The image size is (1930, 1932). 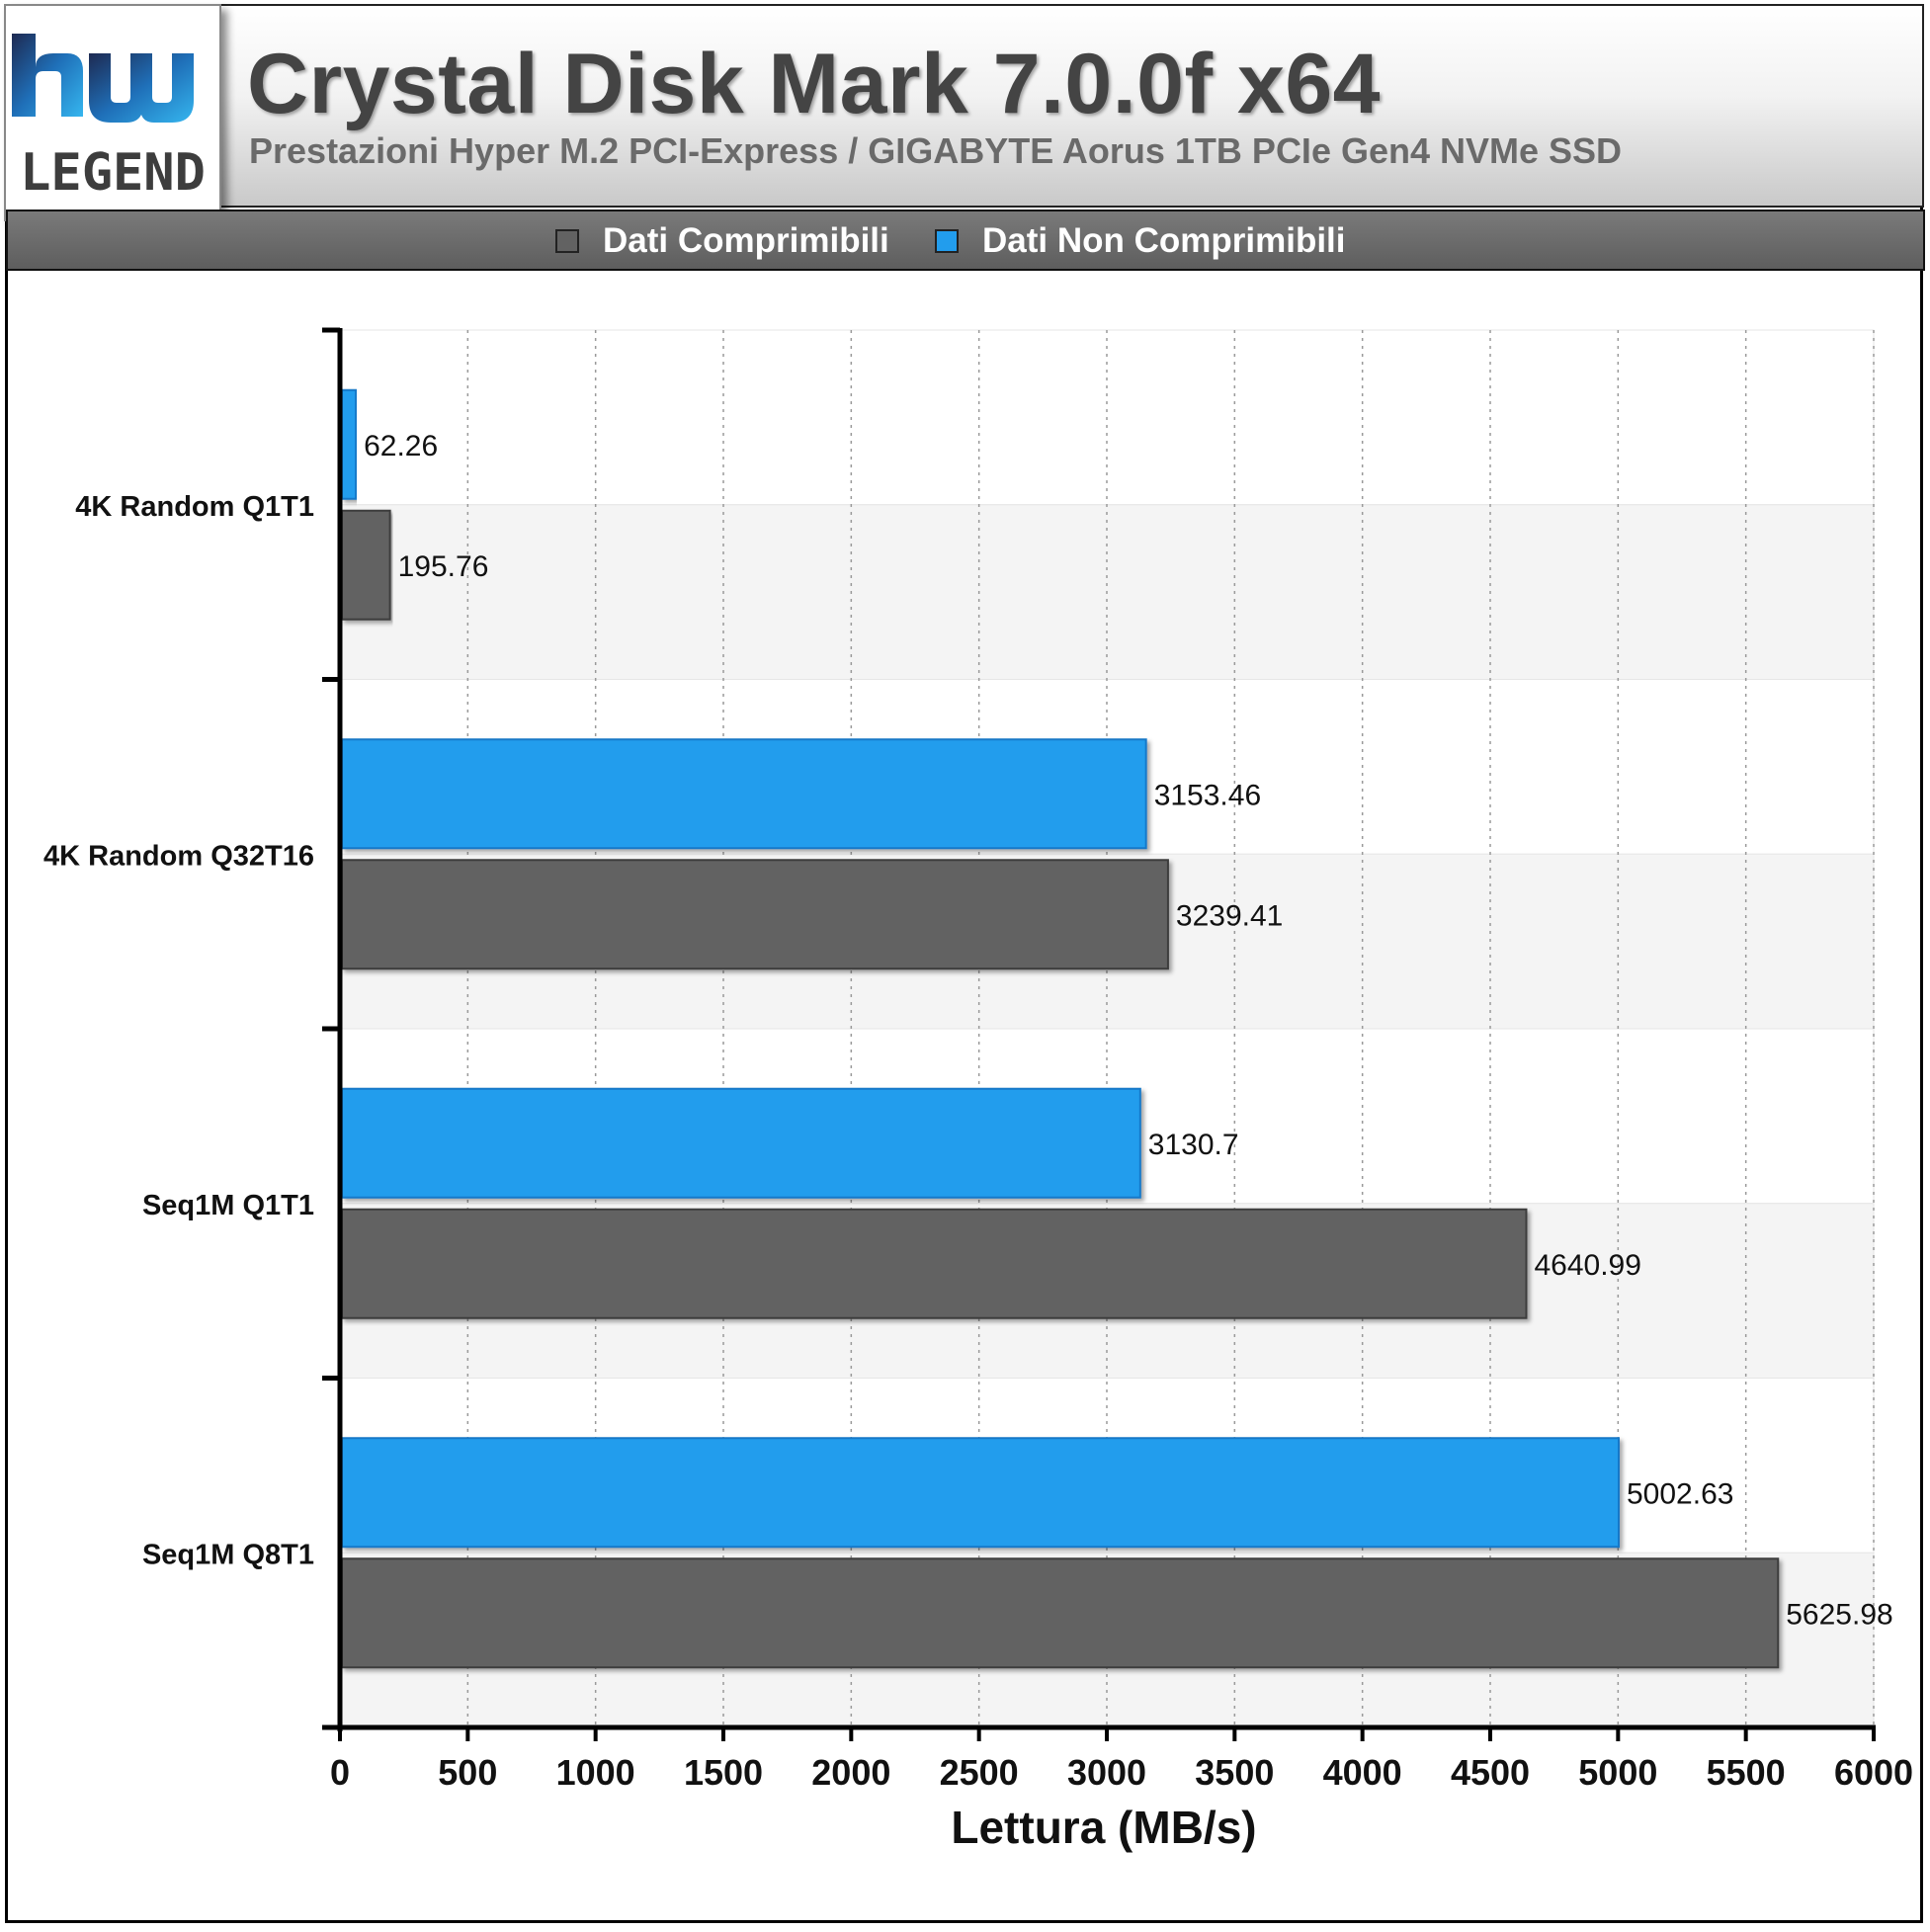 I want to click on data-label: 3153.46, so click(x=1207, y=795).